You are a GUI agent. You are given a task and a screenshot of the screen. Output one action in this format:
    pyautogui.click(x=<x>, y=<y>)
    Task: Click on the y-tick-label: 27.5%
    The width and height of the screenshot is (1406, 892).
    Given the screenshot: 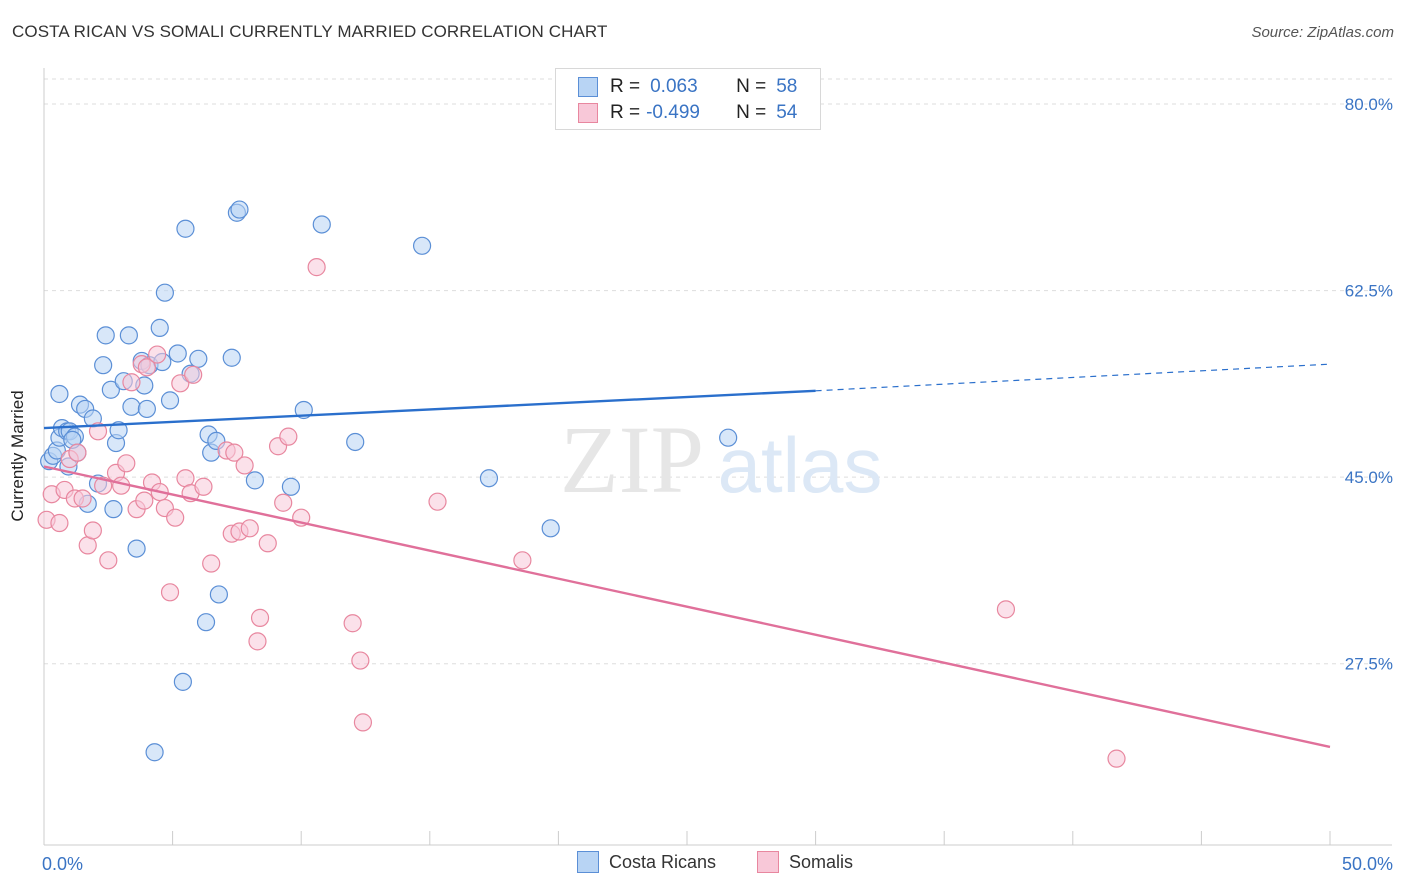 What is the action you would take?
    pyautogui.click(x=1369, y=664)
    